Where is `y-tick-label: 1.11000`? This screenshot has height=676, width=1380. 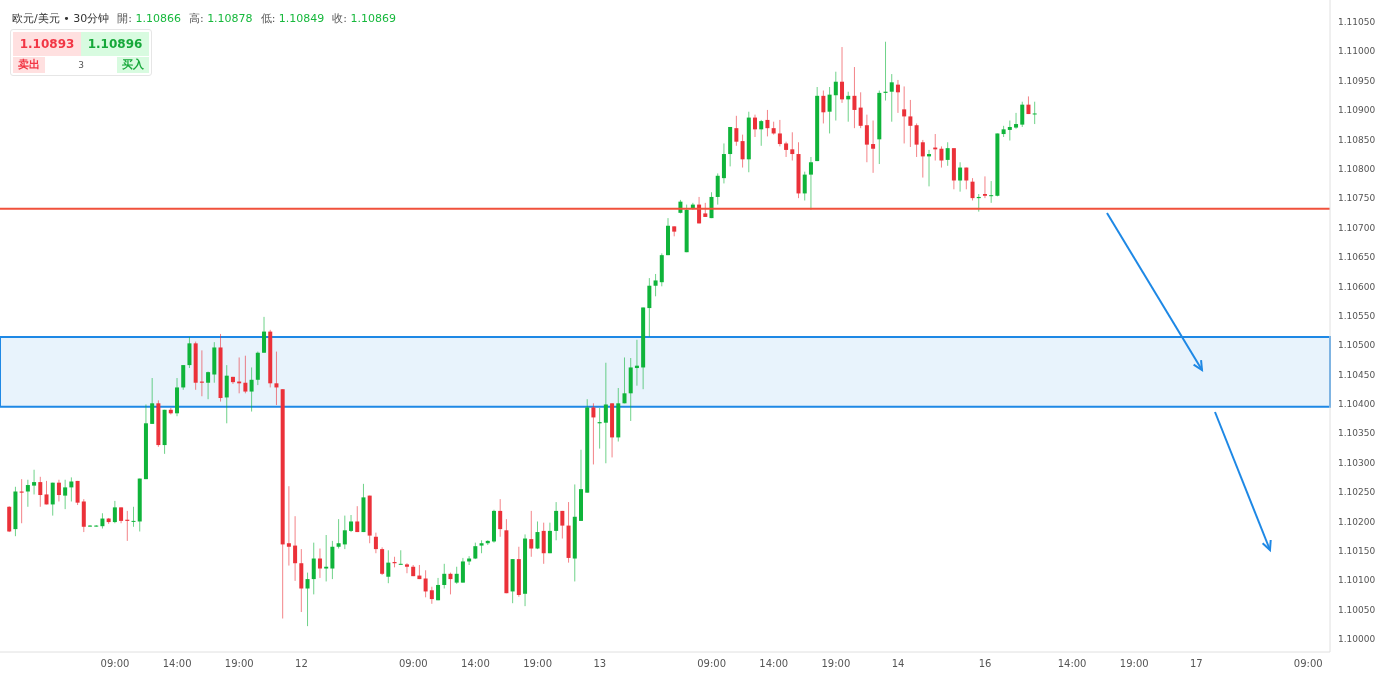
y-tick-label: 1.11000 is located at coordinates (1357, 51).